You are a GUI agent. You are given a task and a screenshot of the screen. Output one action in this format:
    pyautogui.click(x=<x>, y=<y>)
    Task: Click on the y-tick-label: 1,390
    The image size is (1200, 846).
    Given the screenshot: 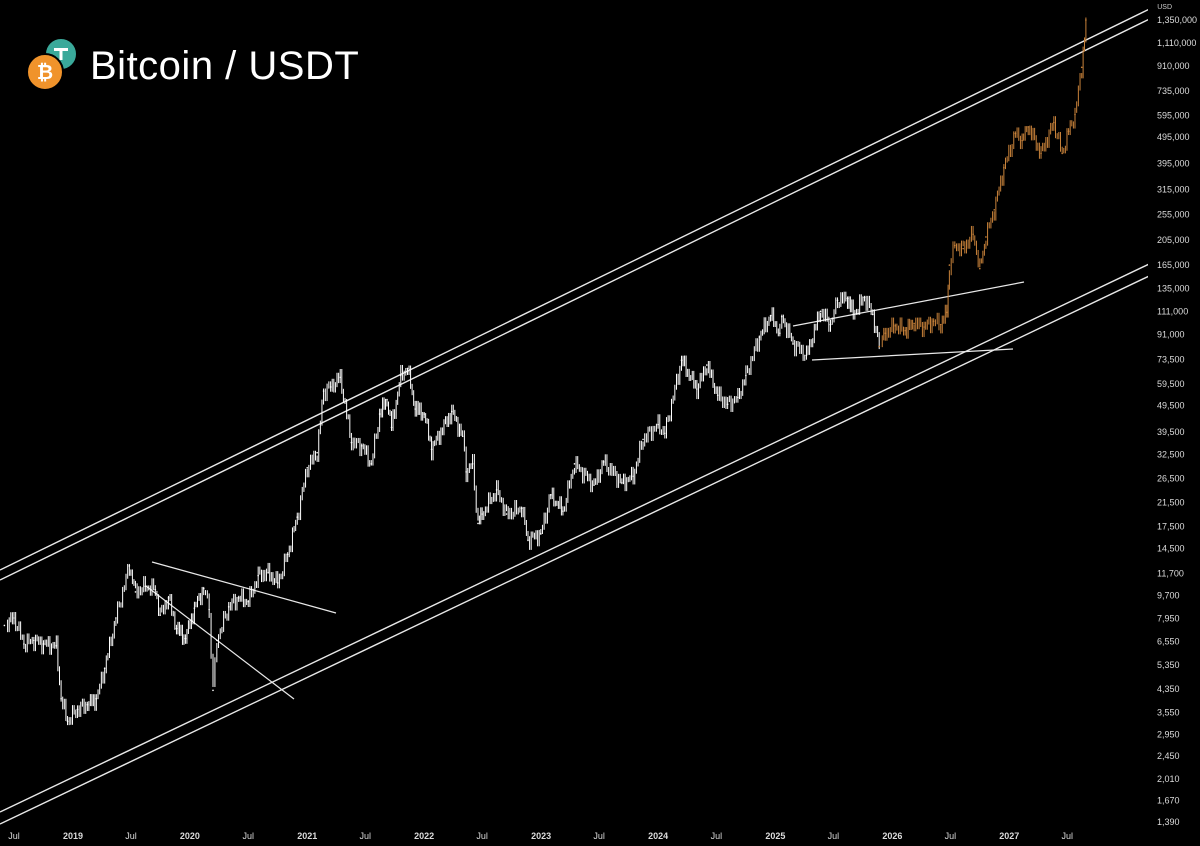 What is the action you would take?
    pyautogui.click(x=1168, y=822)
    